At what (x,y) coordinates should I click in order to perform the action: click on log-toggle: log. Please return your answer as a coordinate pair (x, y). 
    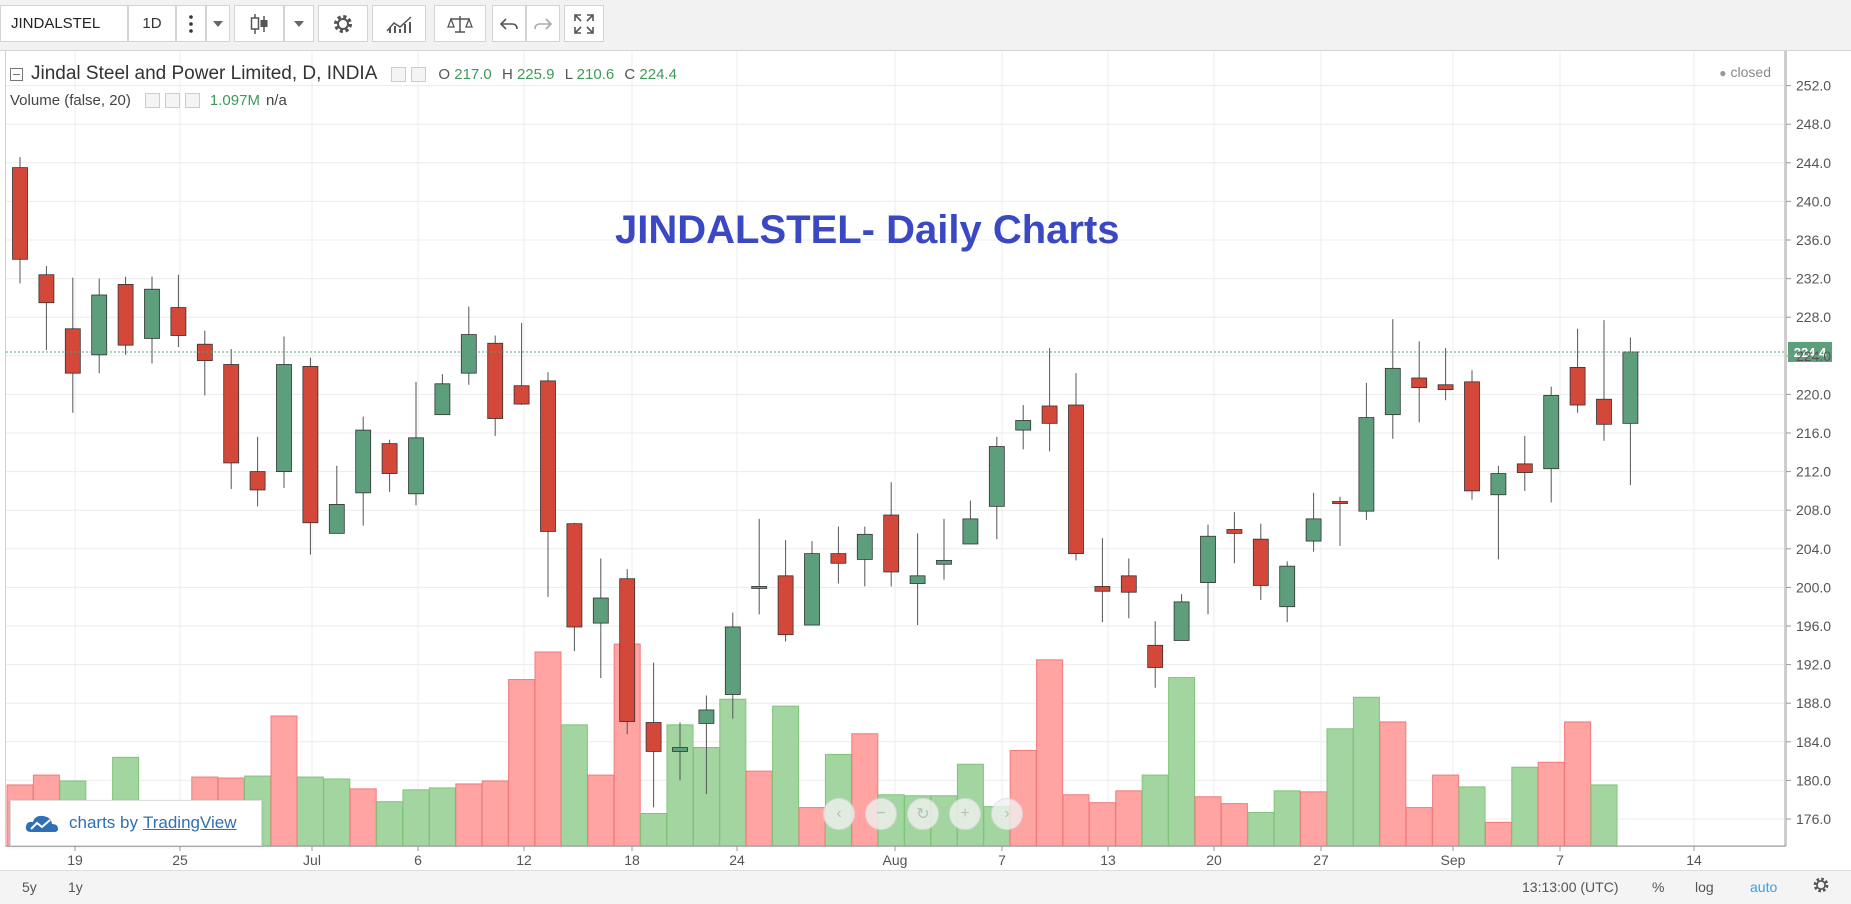
    Looking at the image, I should click on (1704, 887).